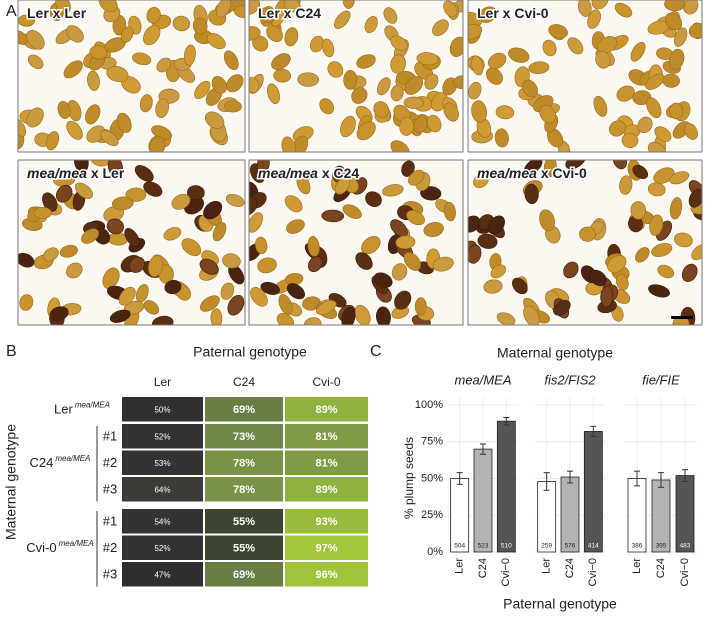 Image resolution: width=705 pixels, height=619 pixels. What do you see at coordinates (546, 546) in the screenshot?
I see `count-label: 259` at bounding box center [546, 546].